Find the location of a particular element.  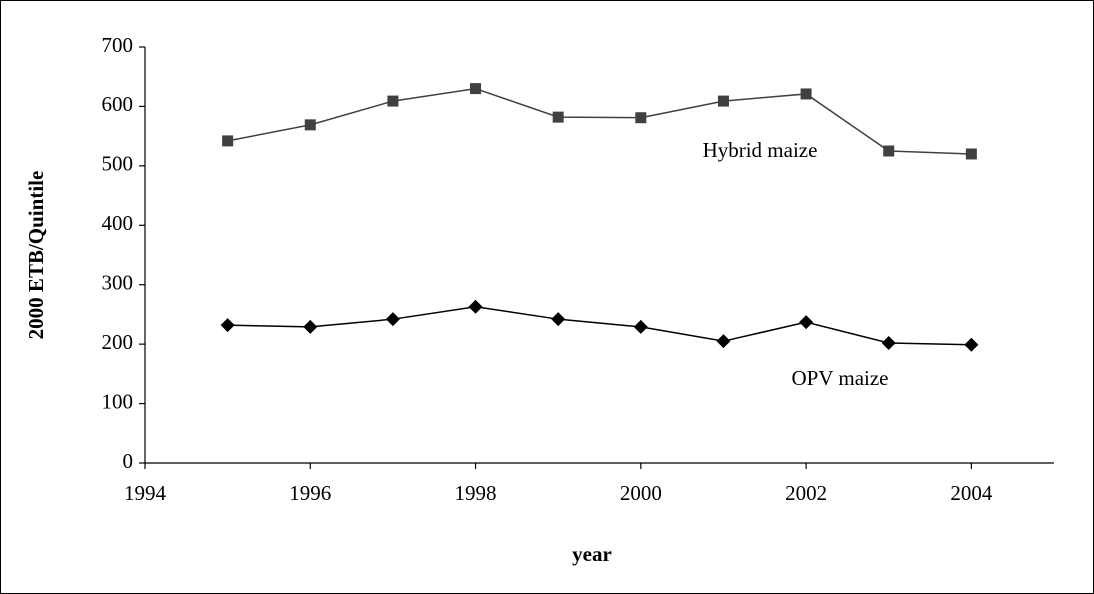

y-tick-label: 700 is located at coordinates (118, 45).